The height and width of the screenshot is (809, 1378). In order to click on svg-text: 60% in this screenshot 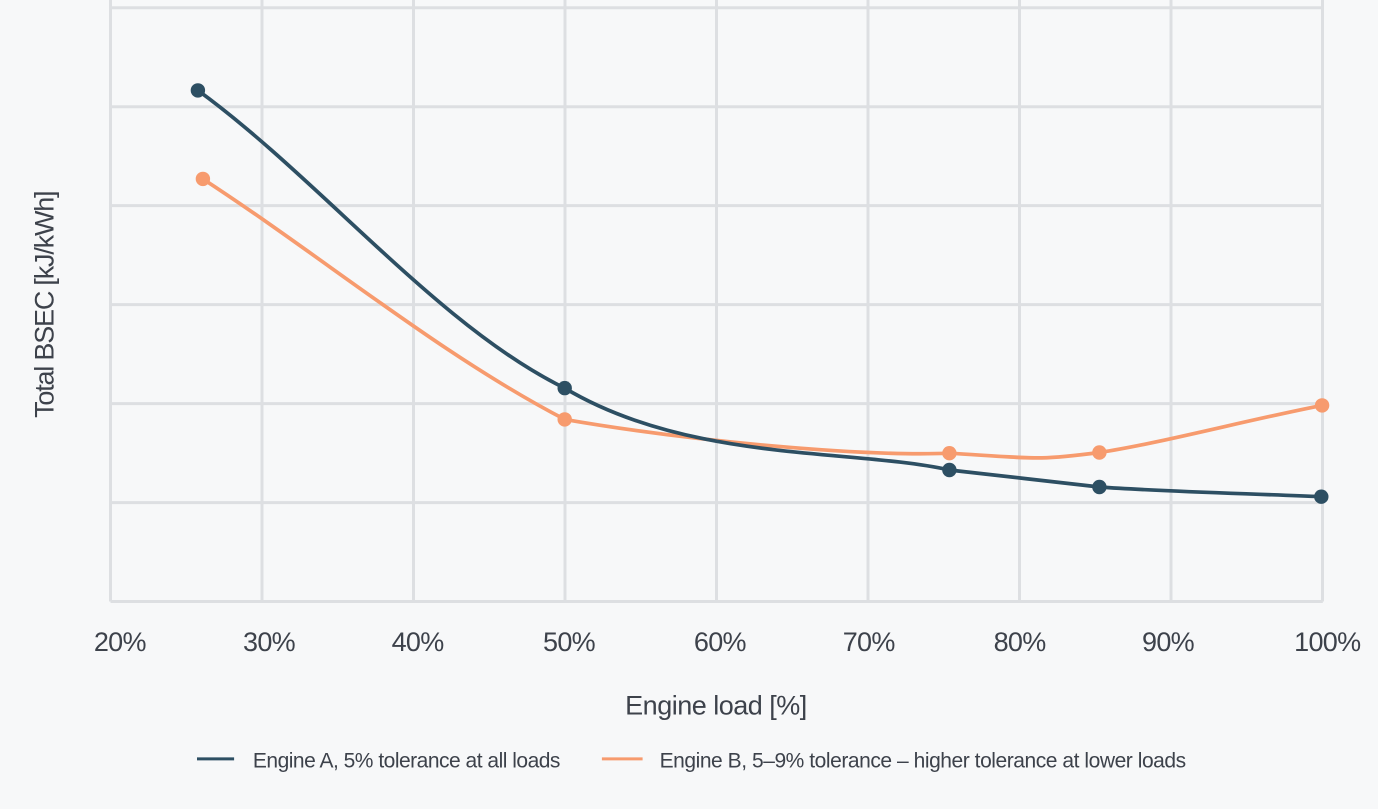, I will do `click(720, 642)`.